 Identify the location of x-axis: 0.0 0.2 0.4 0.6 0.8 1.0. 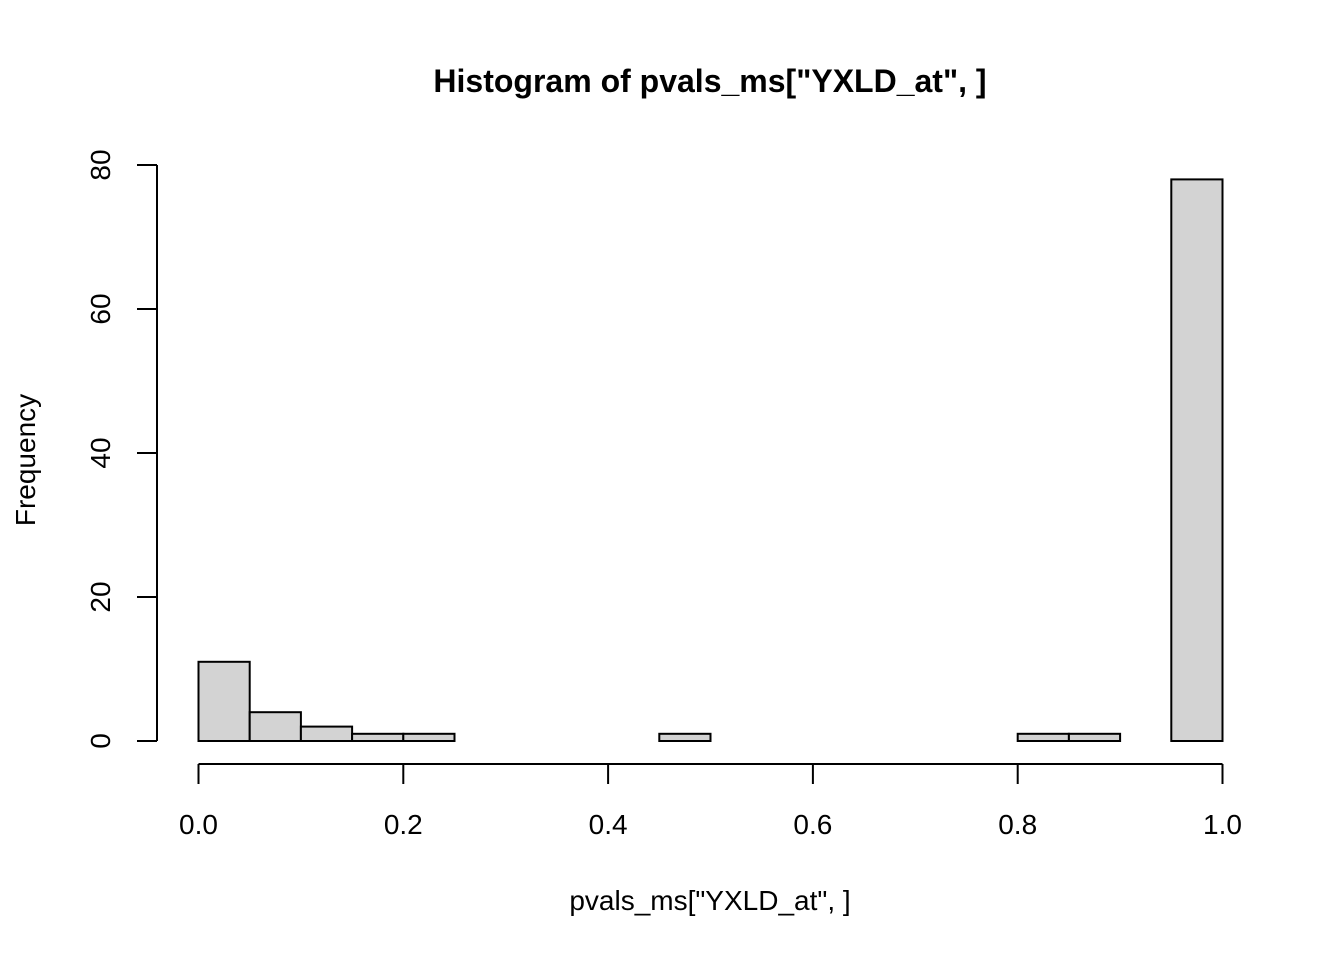
(710, 801).